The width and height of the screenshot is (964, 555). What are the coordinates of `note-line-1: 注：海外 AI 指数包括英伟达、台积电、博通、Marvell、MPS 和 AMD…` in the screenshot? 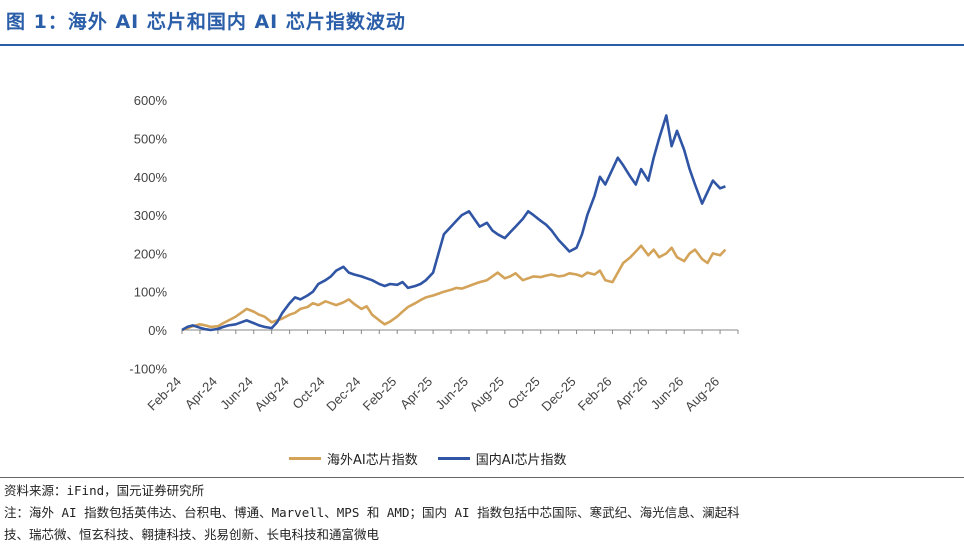 It's located at (372, 512).